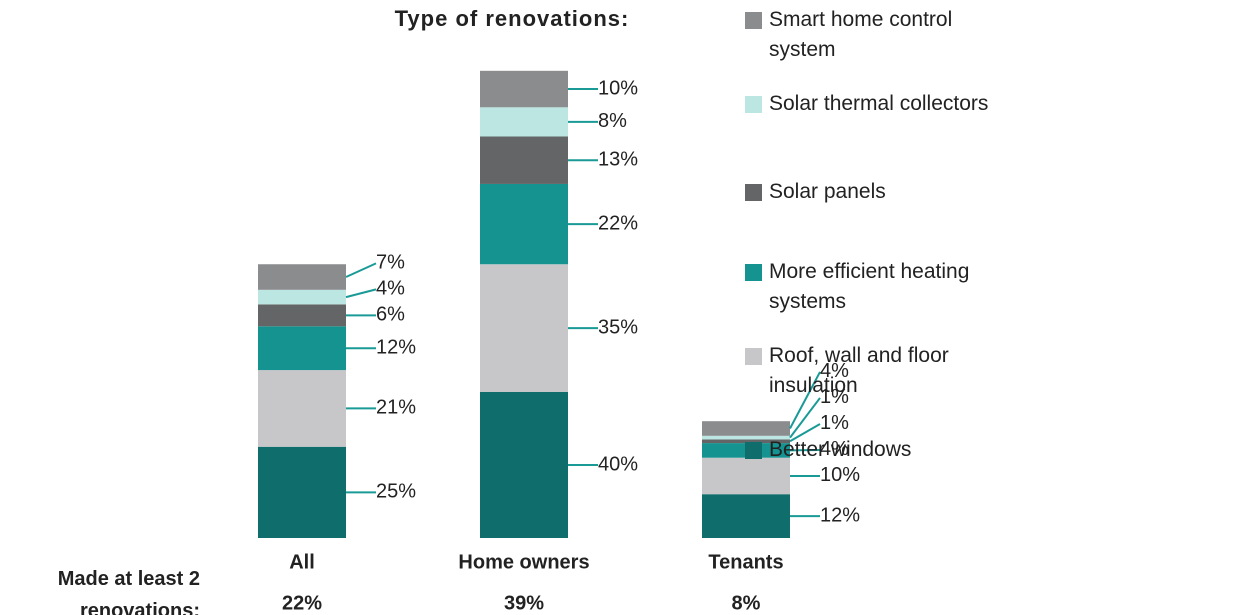  What do you see at coordinates (618, 223) in the screenshot?
I see `data-label: 22%` at bounding box center [618, 223].